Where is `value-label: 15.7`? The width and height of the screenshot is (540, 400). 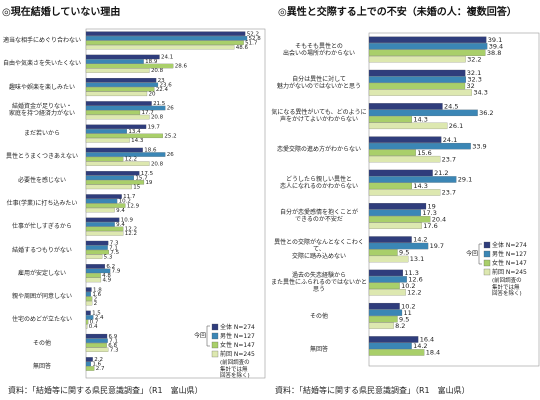 value-label: 15.7 is located at coordinates (141, 178).